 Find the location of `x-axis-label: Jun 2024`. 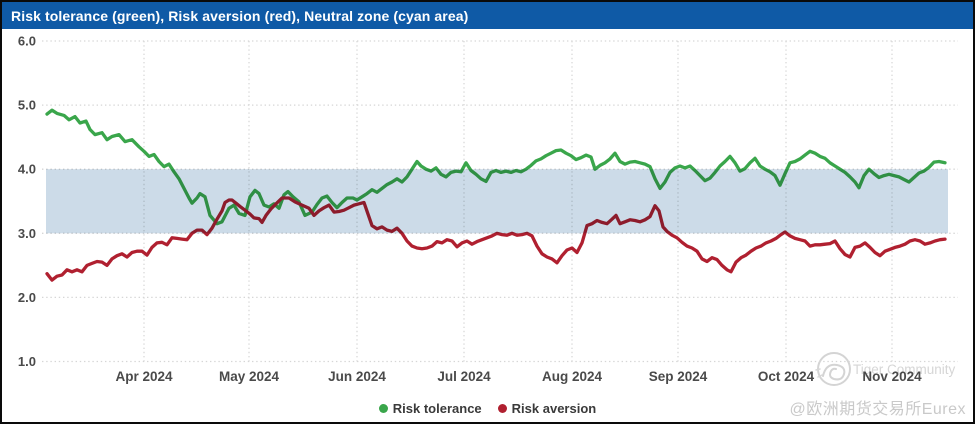

x-axis-label: Jun 2024 is located at coordinates (357, 376).